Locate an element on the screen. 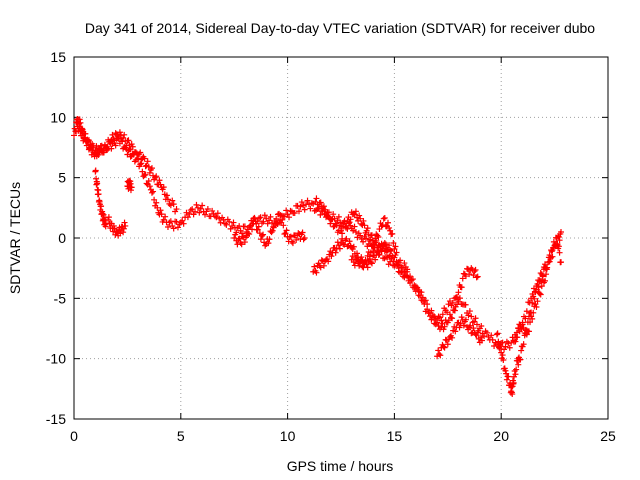 This screenshot has width=640, height=480. y-tick-label: -5 is located at coordinates (60, 298).